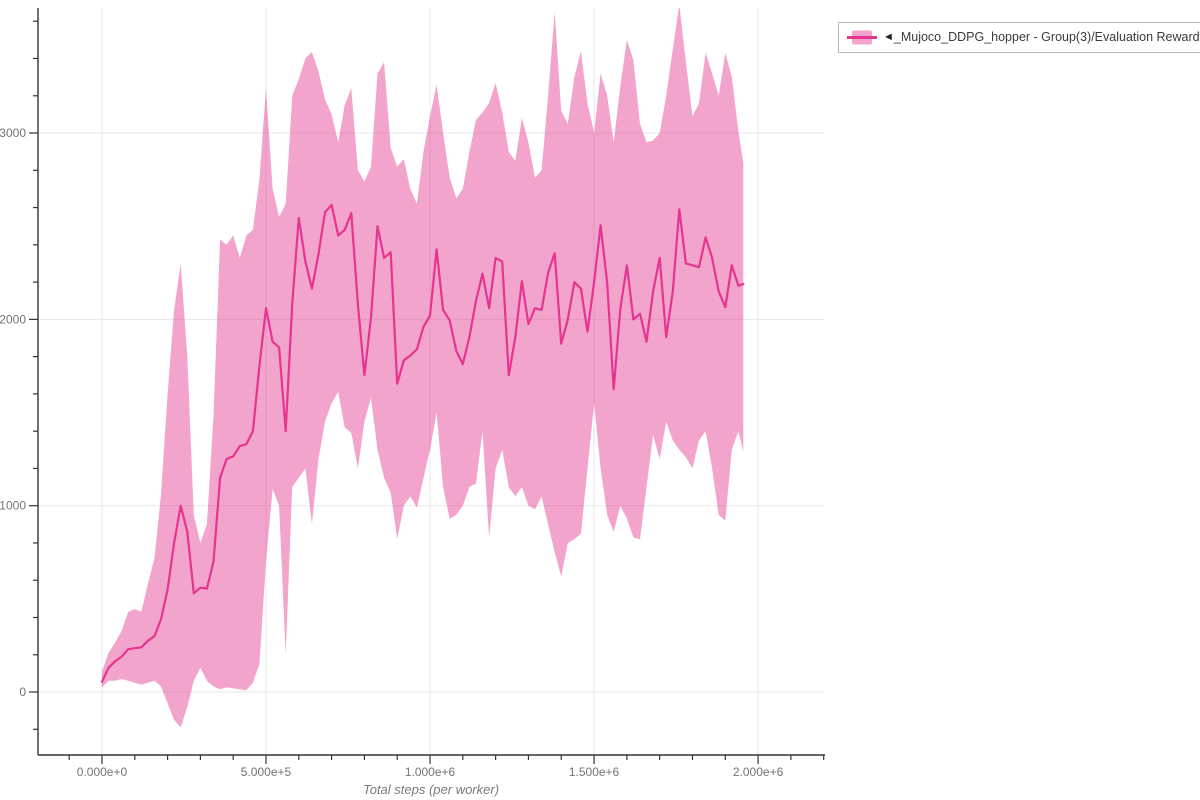 The image size is (1200, 800). What do you see at coordinates (13, 133) in the screenshot?
I see `y-tick-label: 3000` at bounding box center [13, 133].